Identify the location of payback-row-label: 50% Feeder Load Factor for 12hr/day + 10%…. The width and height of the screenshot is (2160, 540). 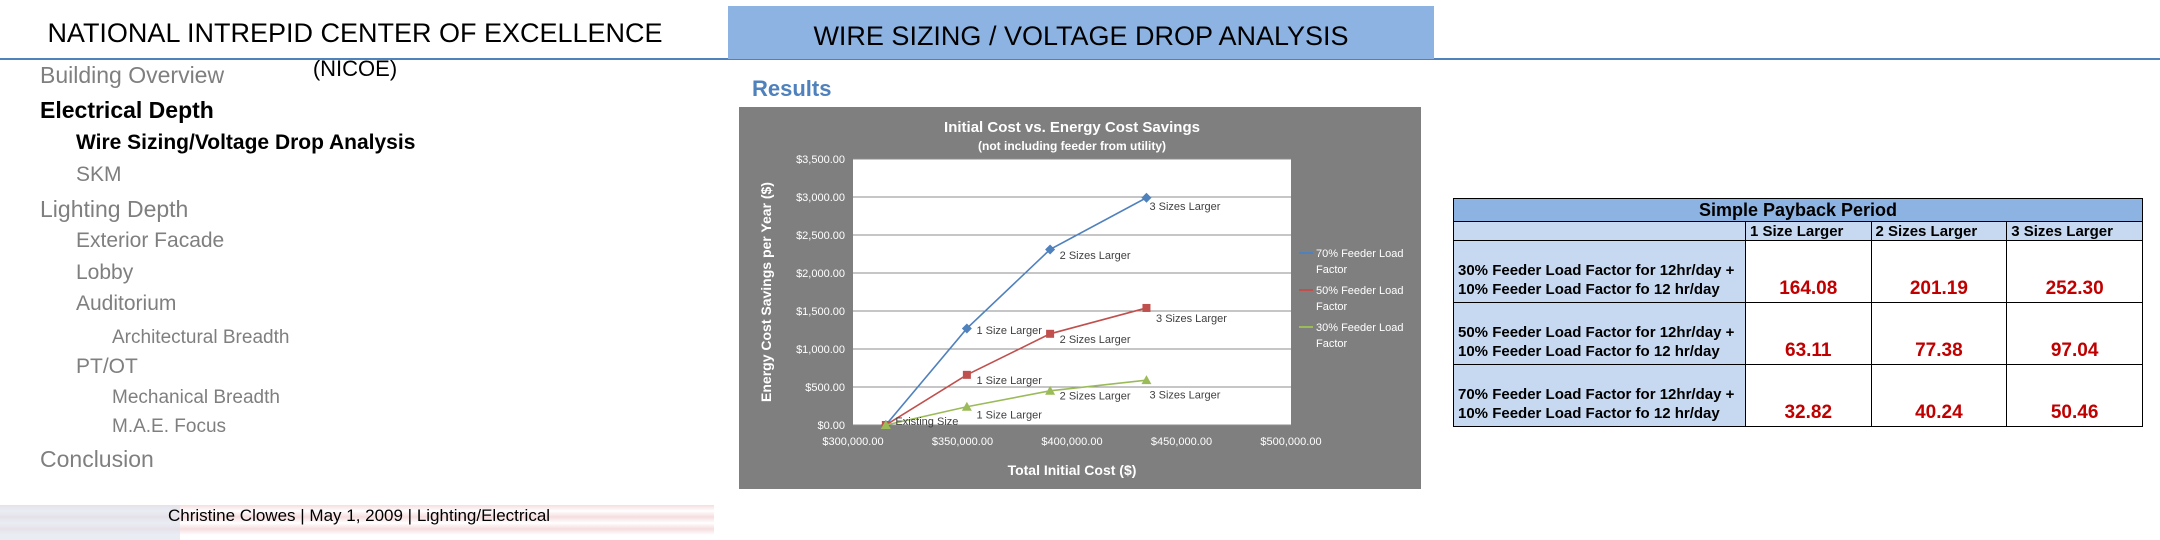
(1599, 333).